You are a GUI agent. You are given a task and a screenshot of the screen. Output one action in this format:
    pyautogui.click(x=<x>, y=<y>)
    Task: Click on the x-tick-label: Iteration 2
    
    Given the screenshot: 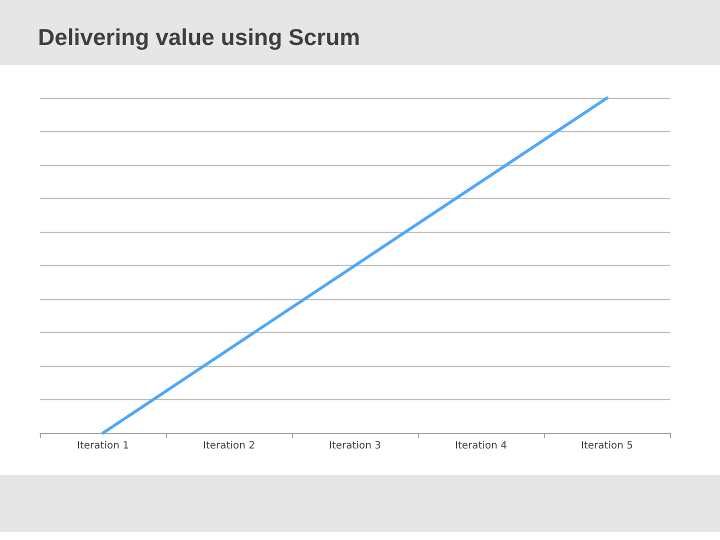 What is the action you would take?
    pyautogui.click(x=229, y=446)
    